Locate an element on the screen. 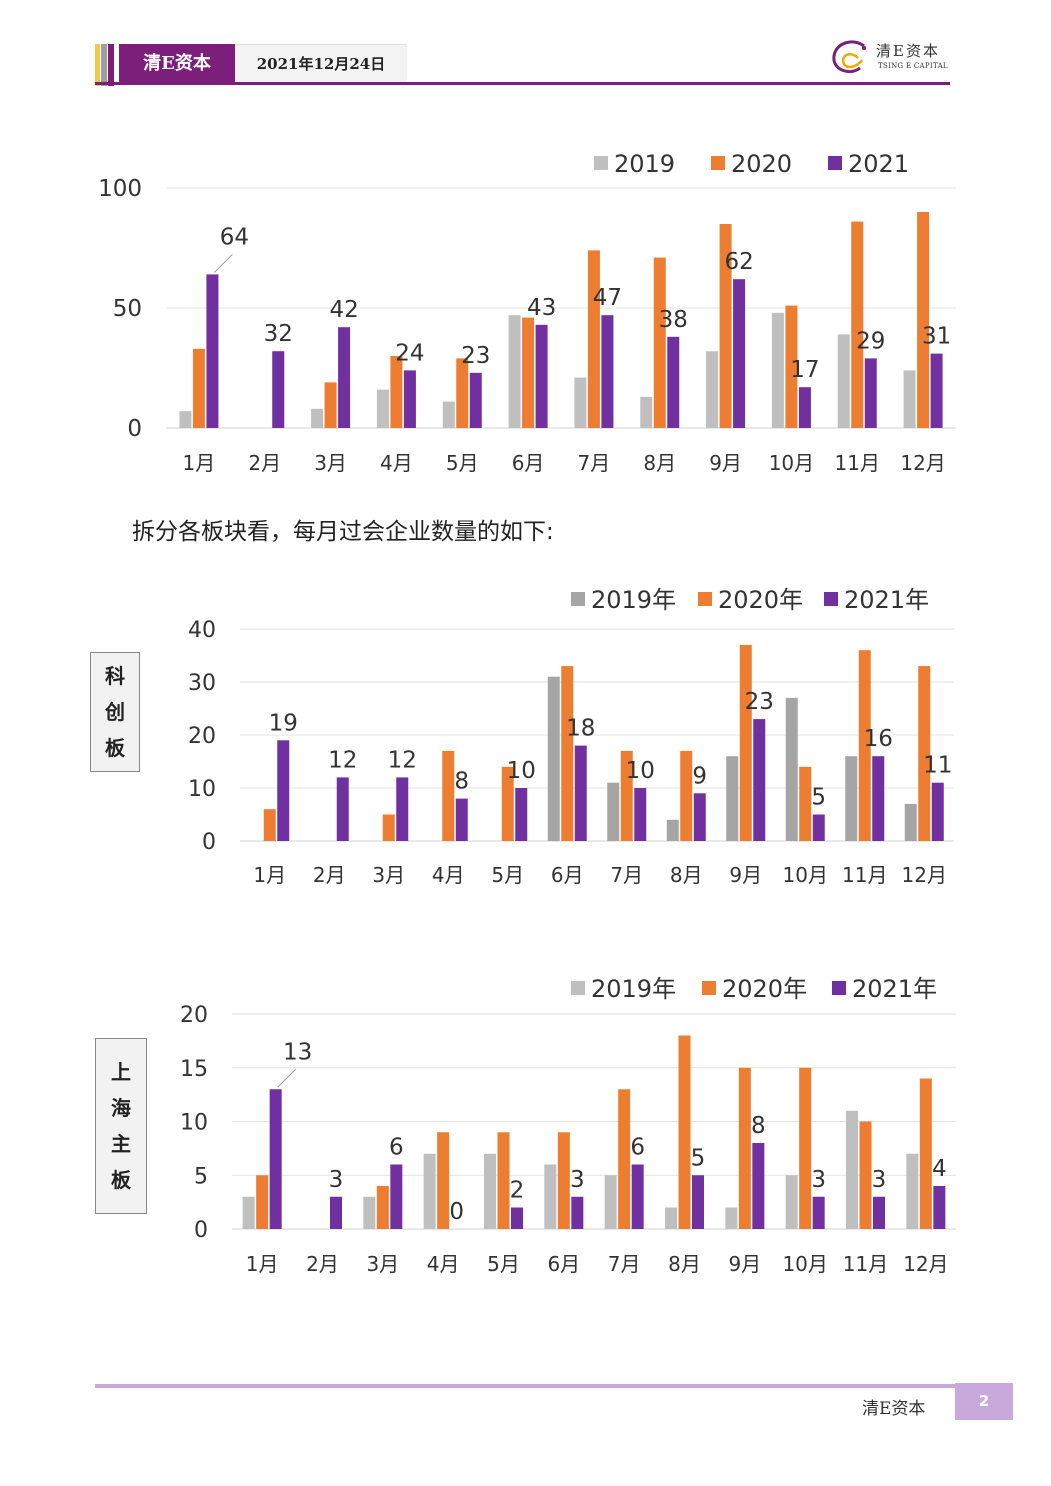 The width and height of the screenshot is (1051, 1486). legend-label: 2019 is located at coordinates (644, 164).